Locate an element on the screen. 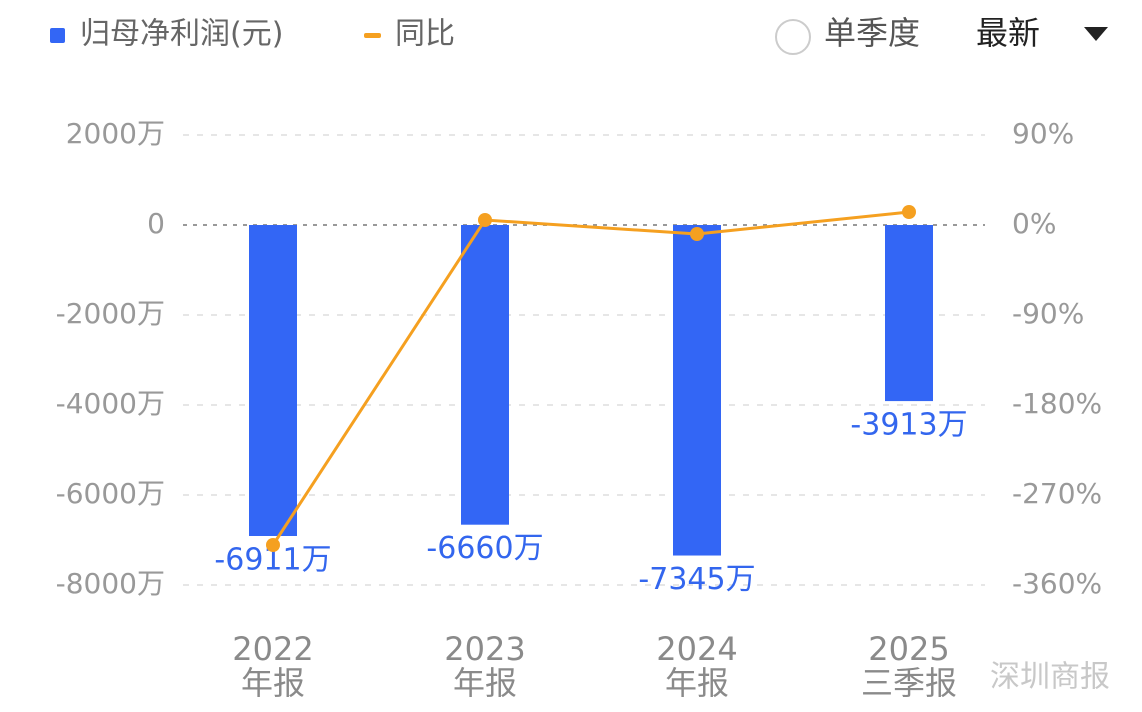 The image size is (1142, 712). data-label: -3913万 is located at coordinates (908, 425).